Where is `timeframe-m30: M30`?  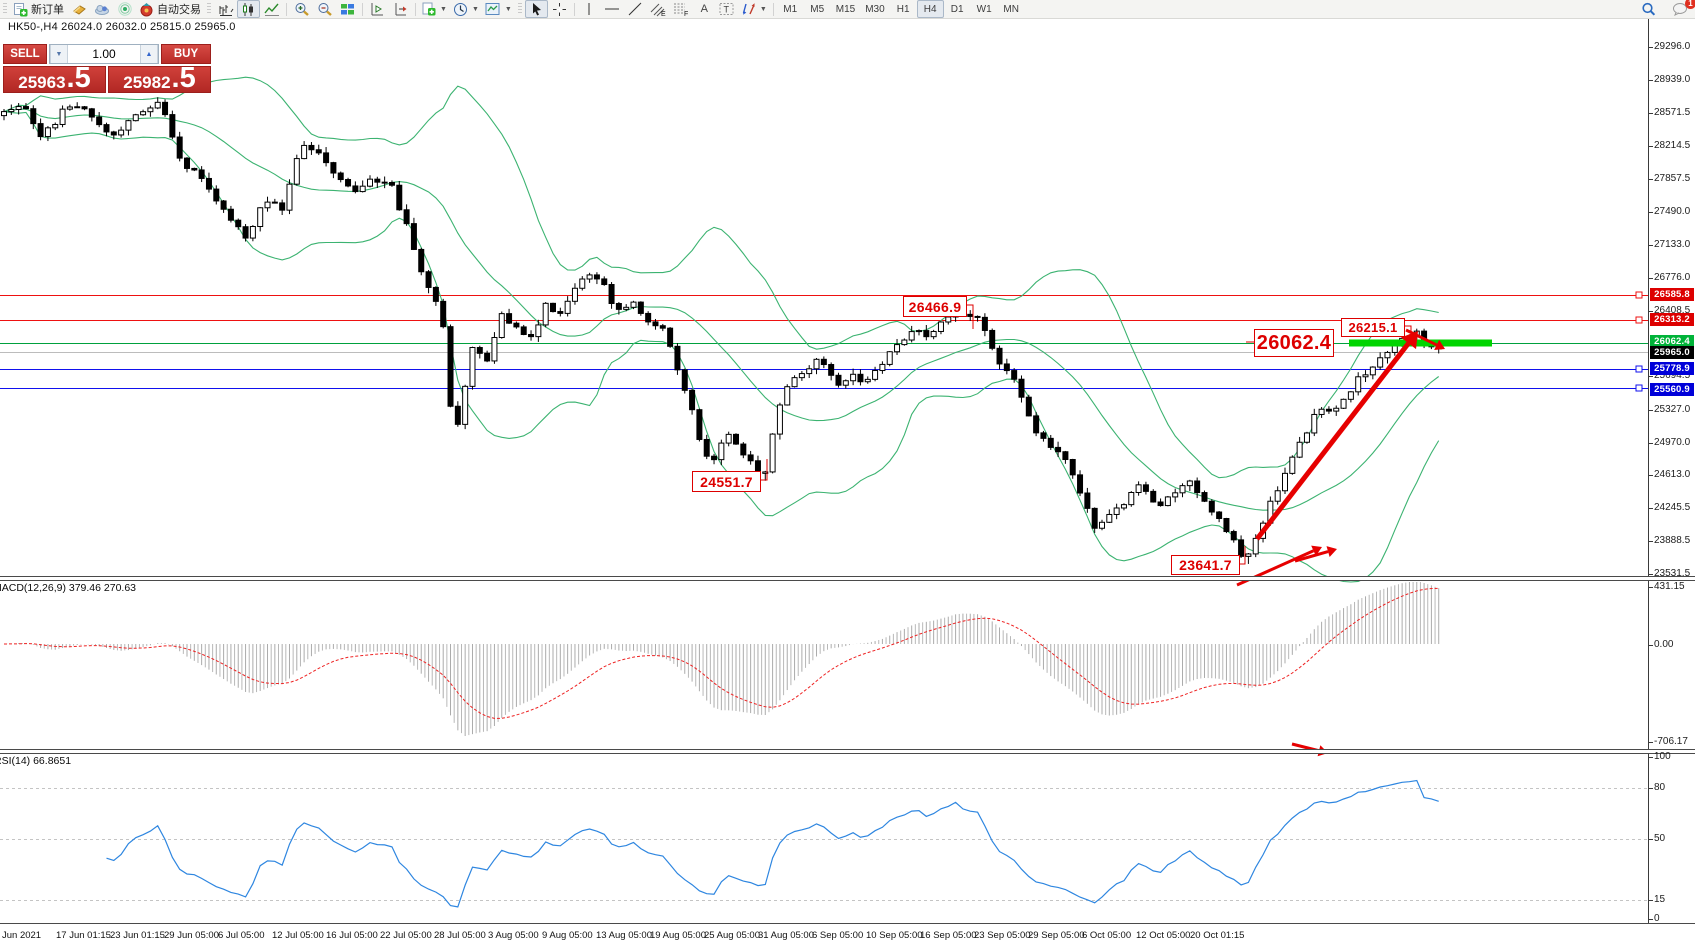
timeframe-m30: M30 is located at coordinates (875, 9).